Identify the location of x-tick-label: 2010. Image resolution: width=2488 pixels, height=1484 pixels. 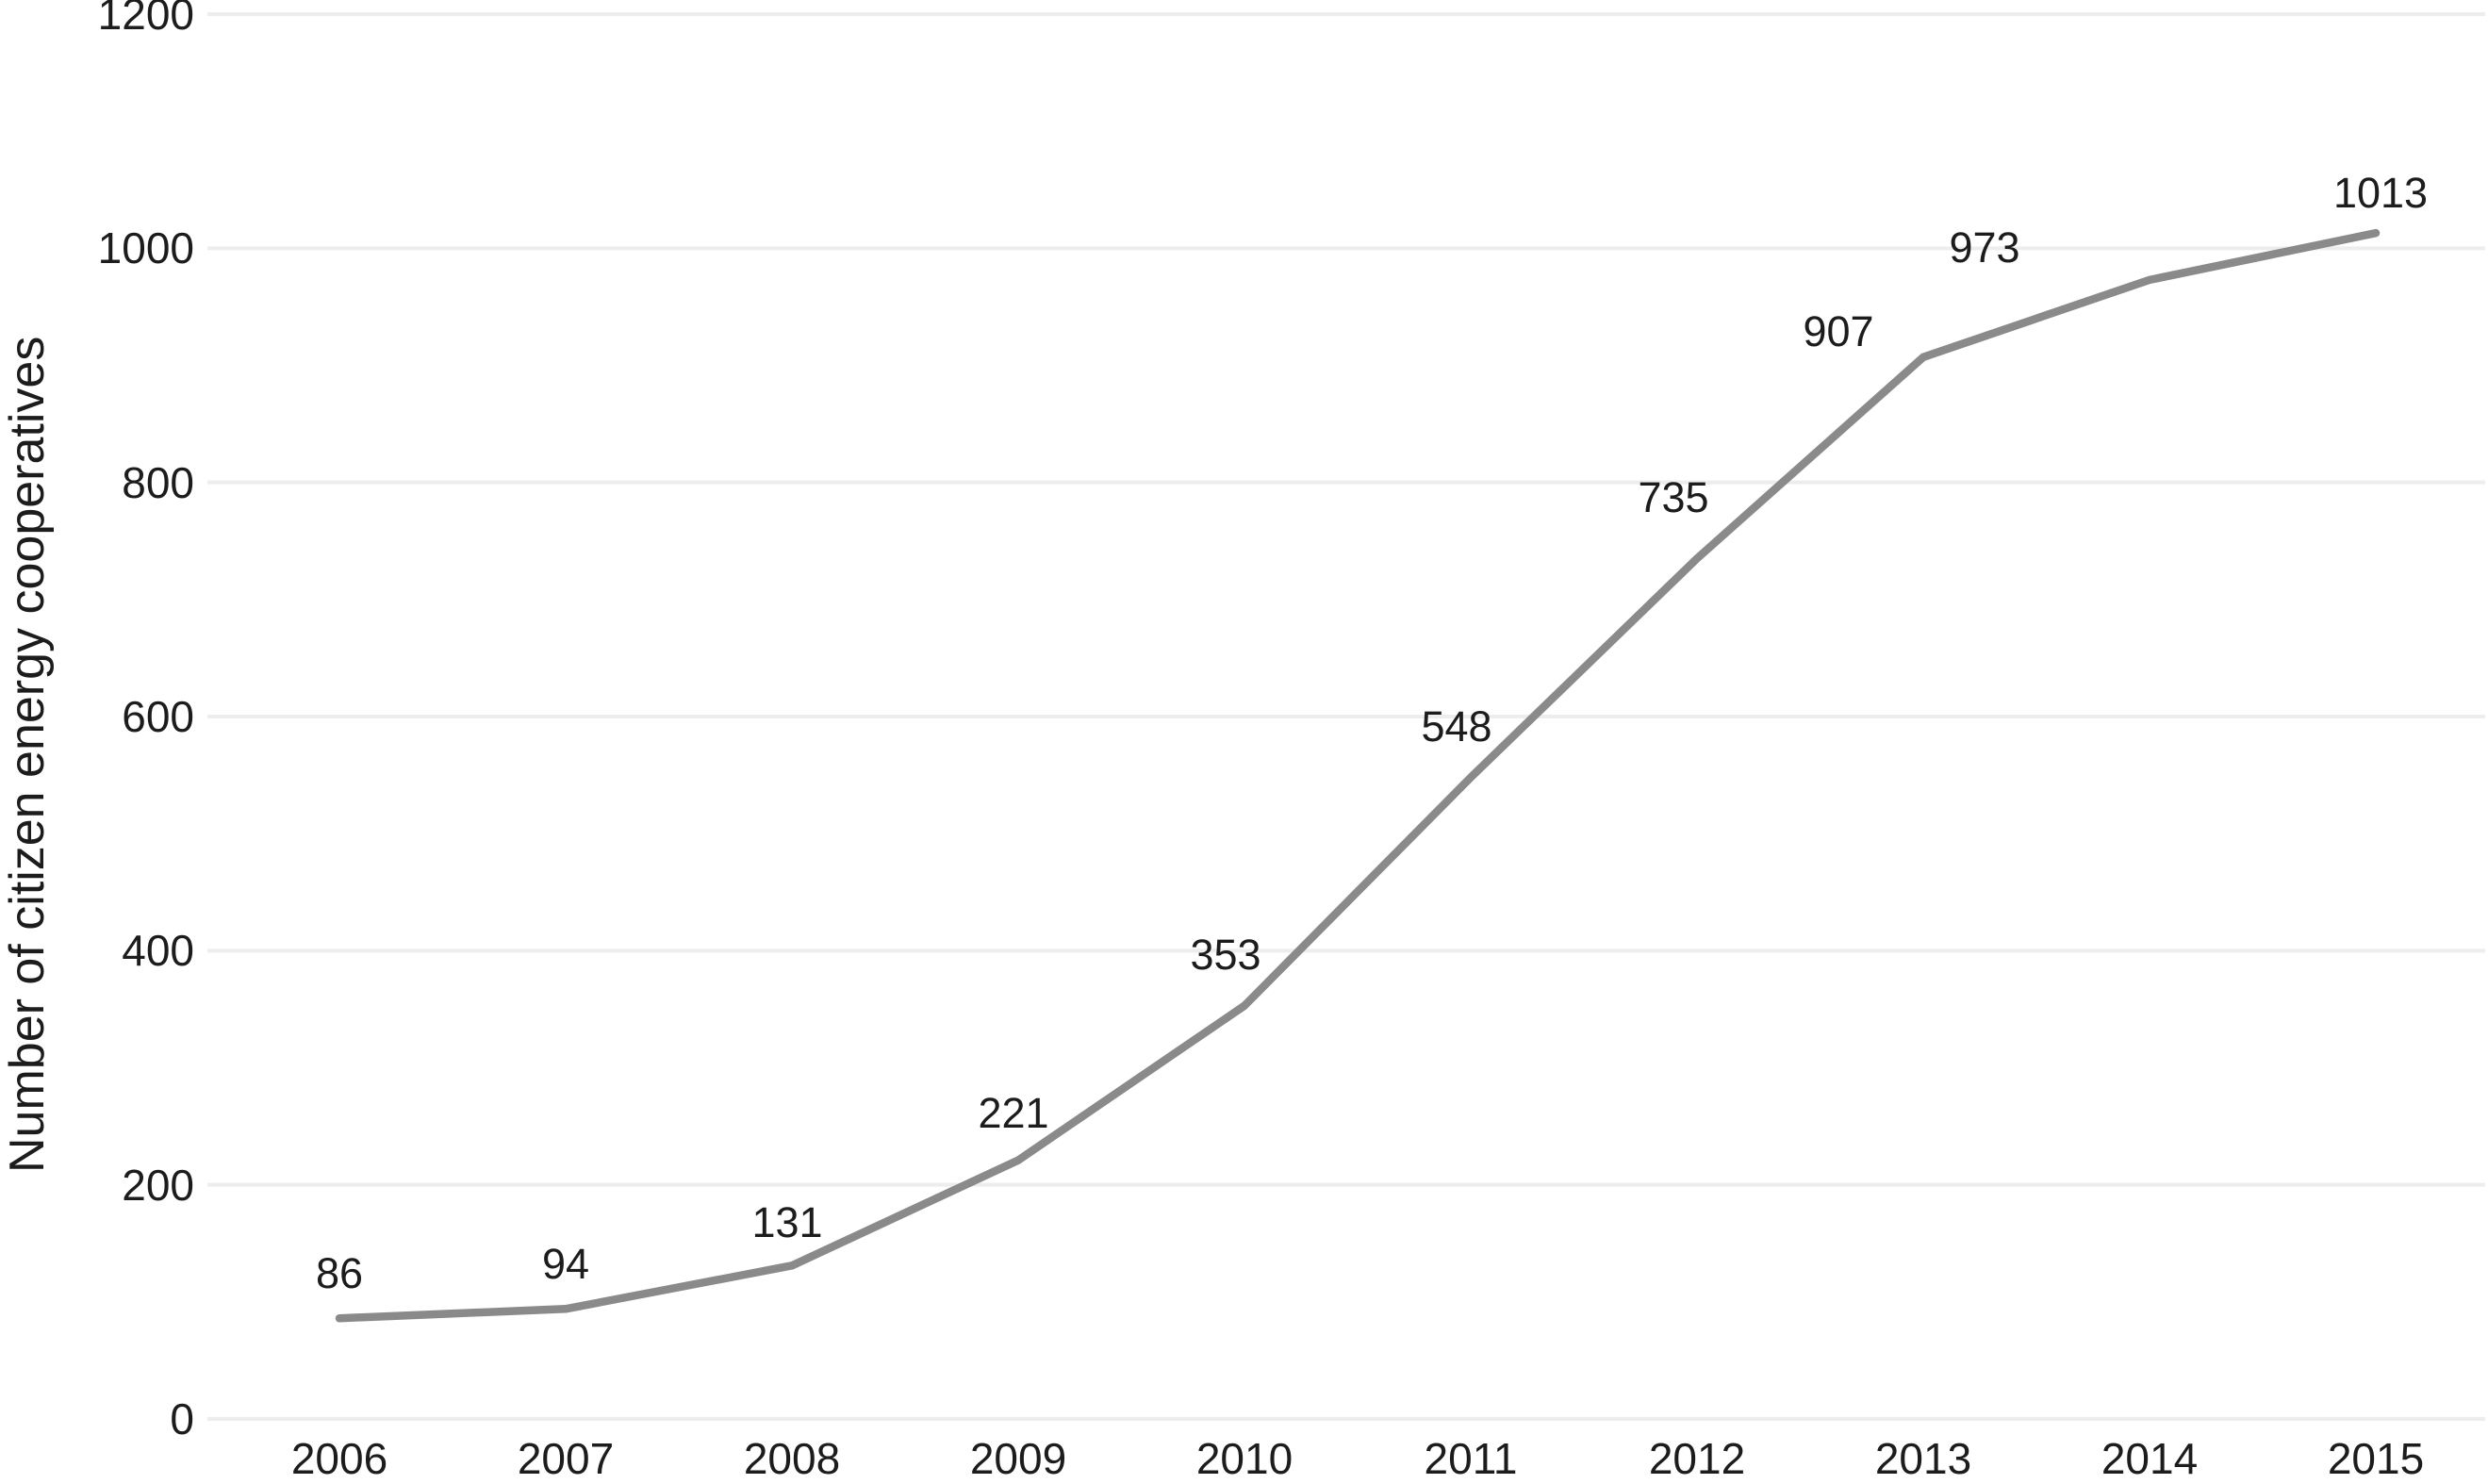
(1244, 1458).